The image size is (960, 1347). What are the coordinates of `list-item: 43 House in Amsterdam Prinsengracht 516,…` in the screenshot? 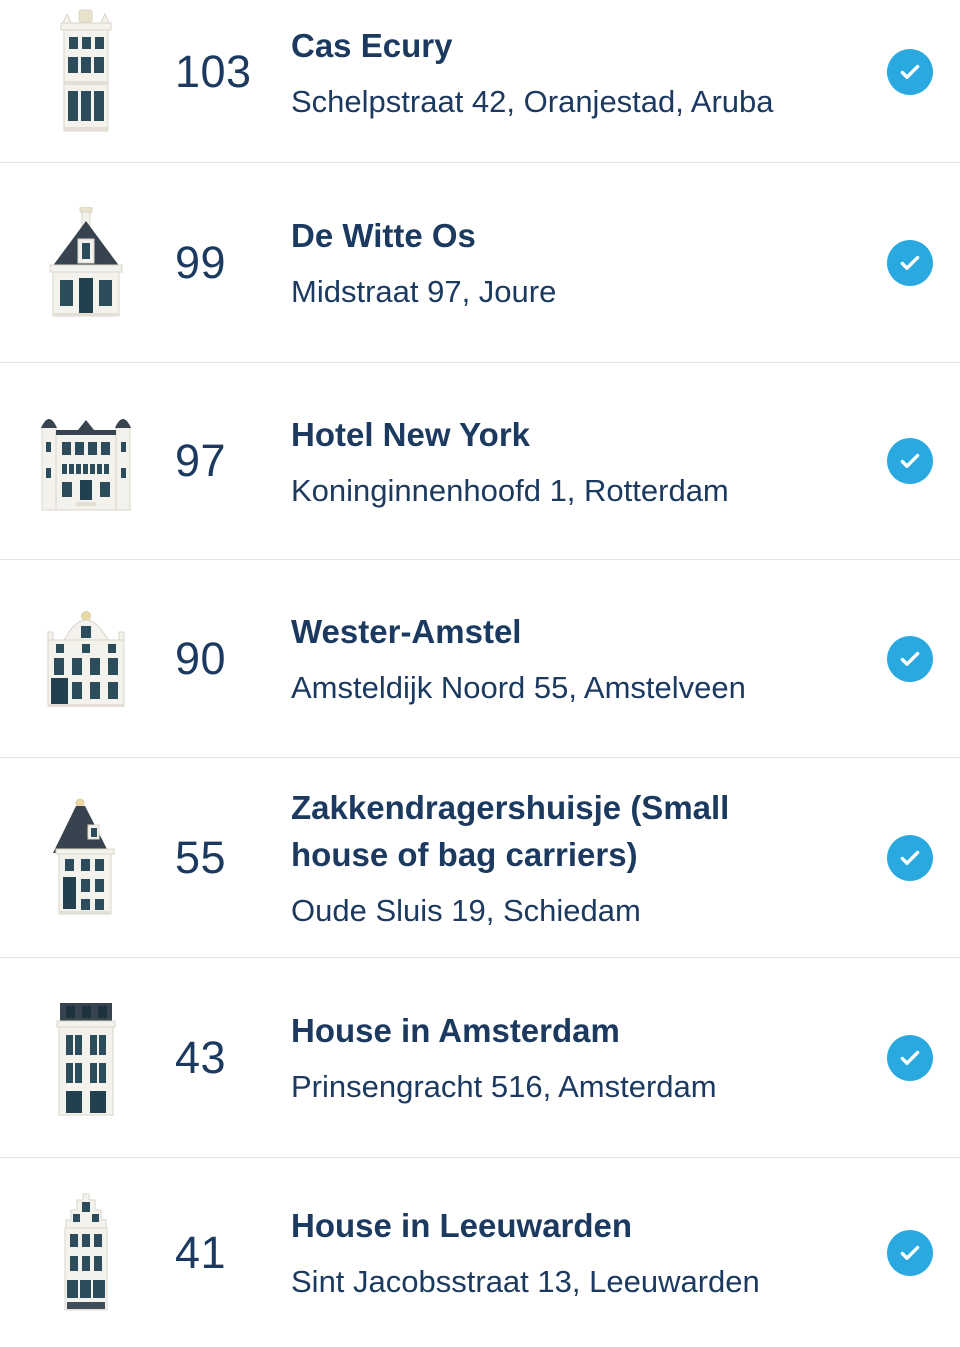 It's located at (480, 1058).